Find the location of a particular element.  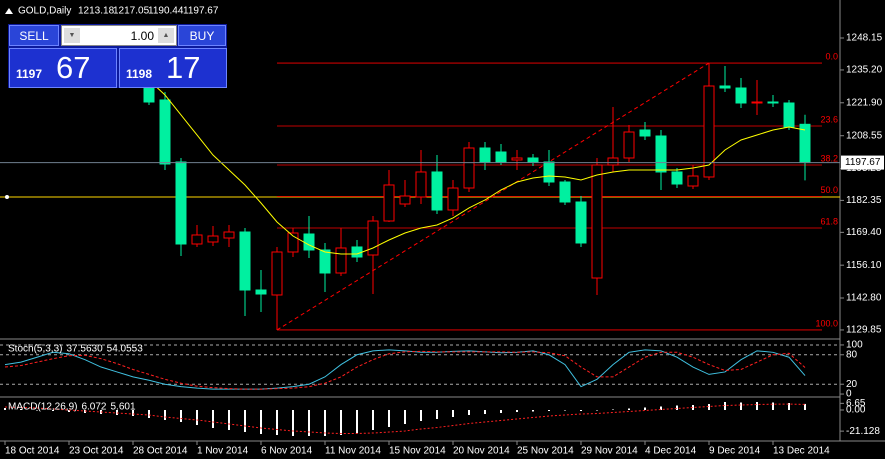

sell-button: SELL is located at coordinates (34, 35).